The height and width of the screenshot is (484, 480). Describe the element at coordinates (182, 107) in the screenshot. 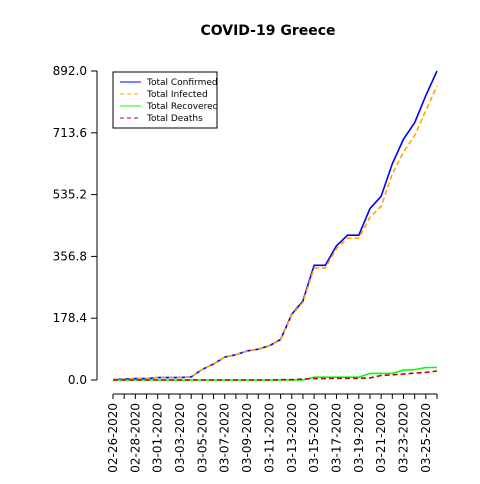

I see `legend-label: Total Recovered` at that location.